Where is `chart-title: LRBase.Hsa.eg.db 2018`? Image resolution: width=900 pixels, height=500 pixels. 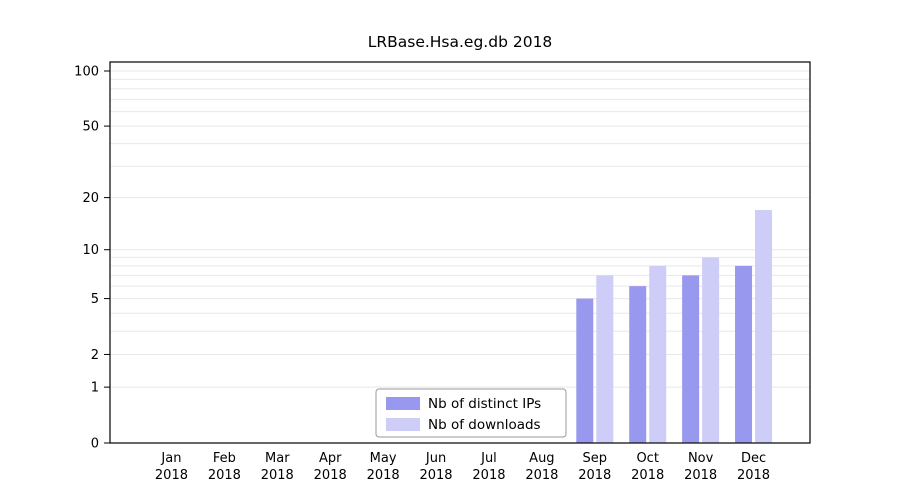 chart-title: LRBase.Hsa.eg.db 2018 is located at coordinates (460, 42).